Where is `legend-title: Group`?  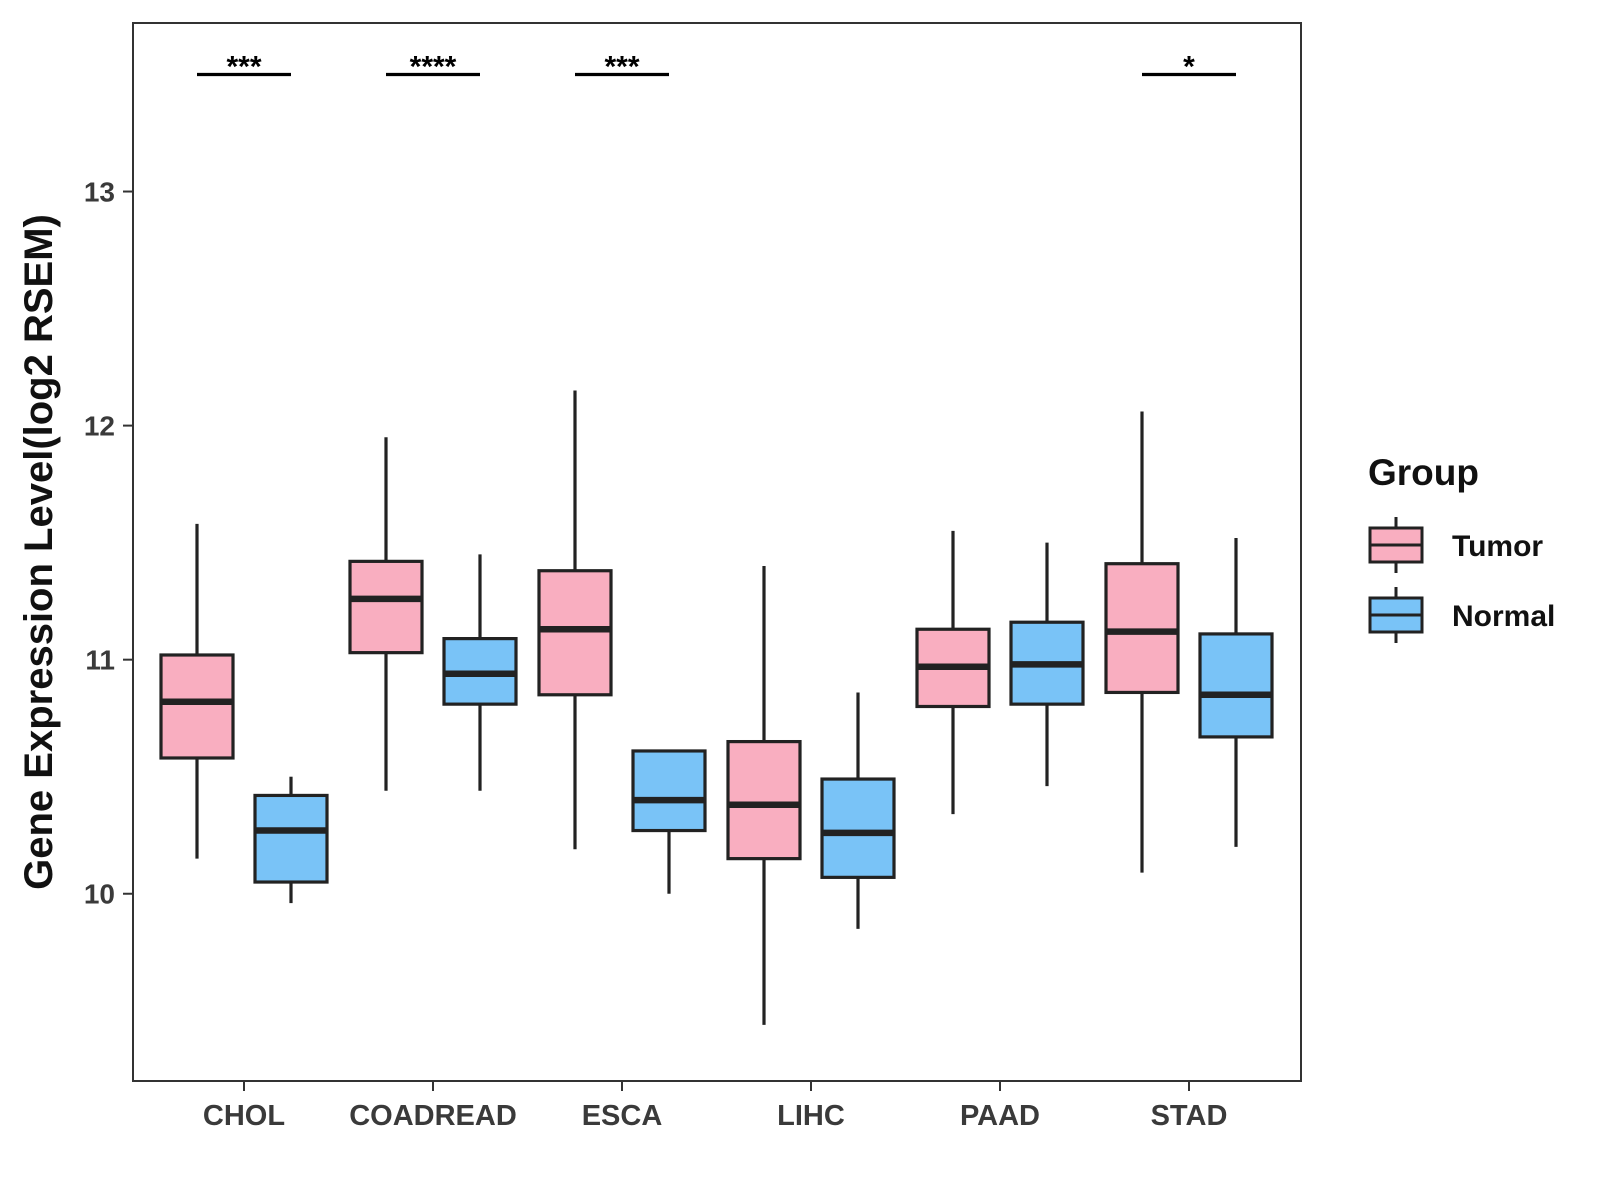
legend-title: Group is located at coordinates (1423, 472).